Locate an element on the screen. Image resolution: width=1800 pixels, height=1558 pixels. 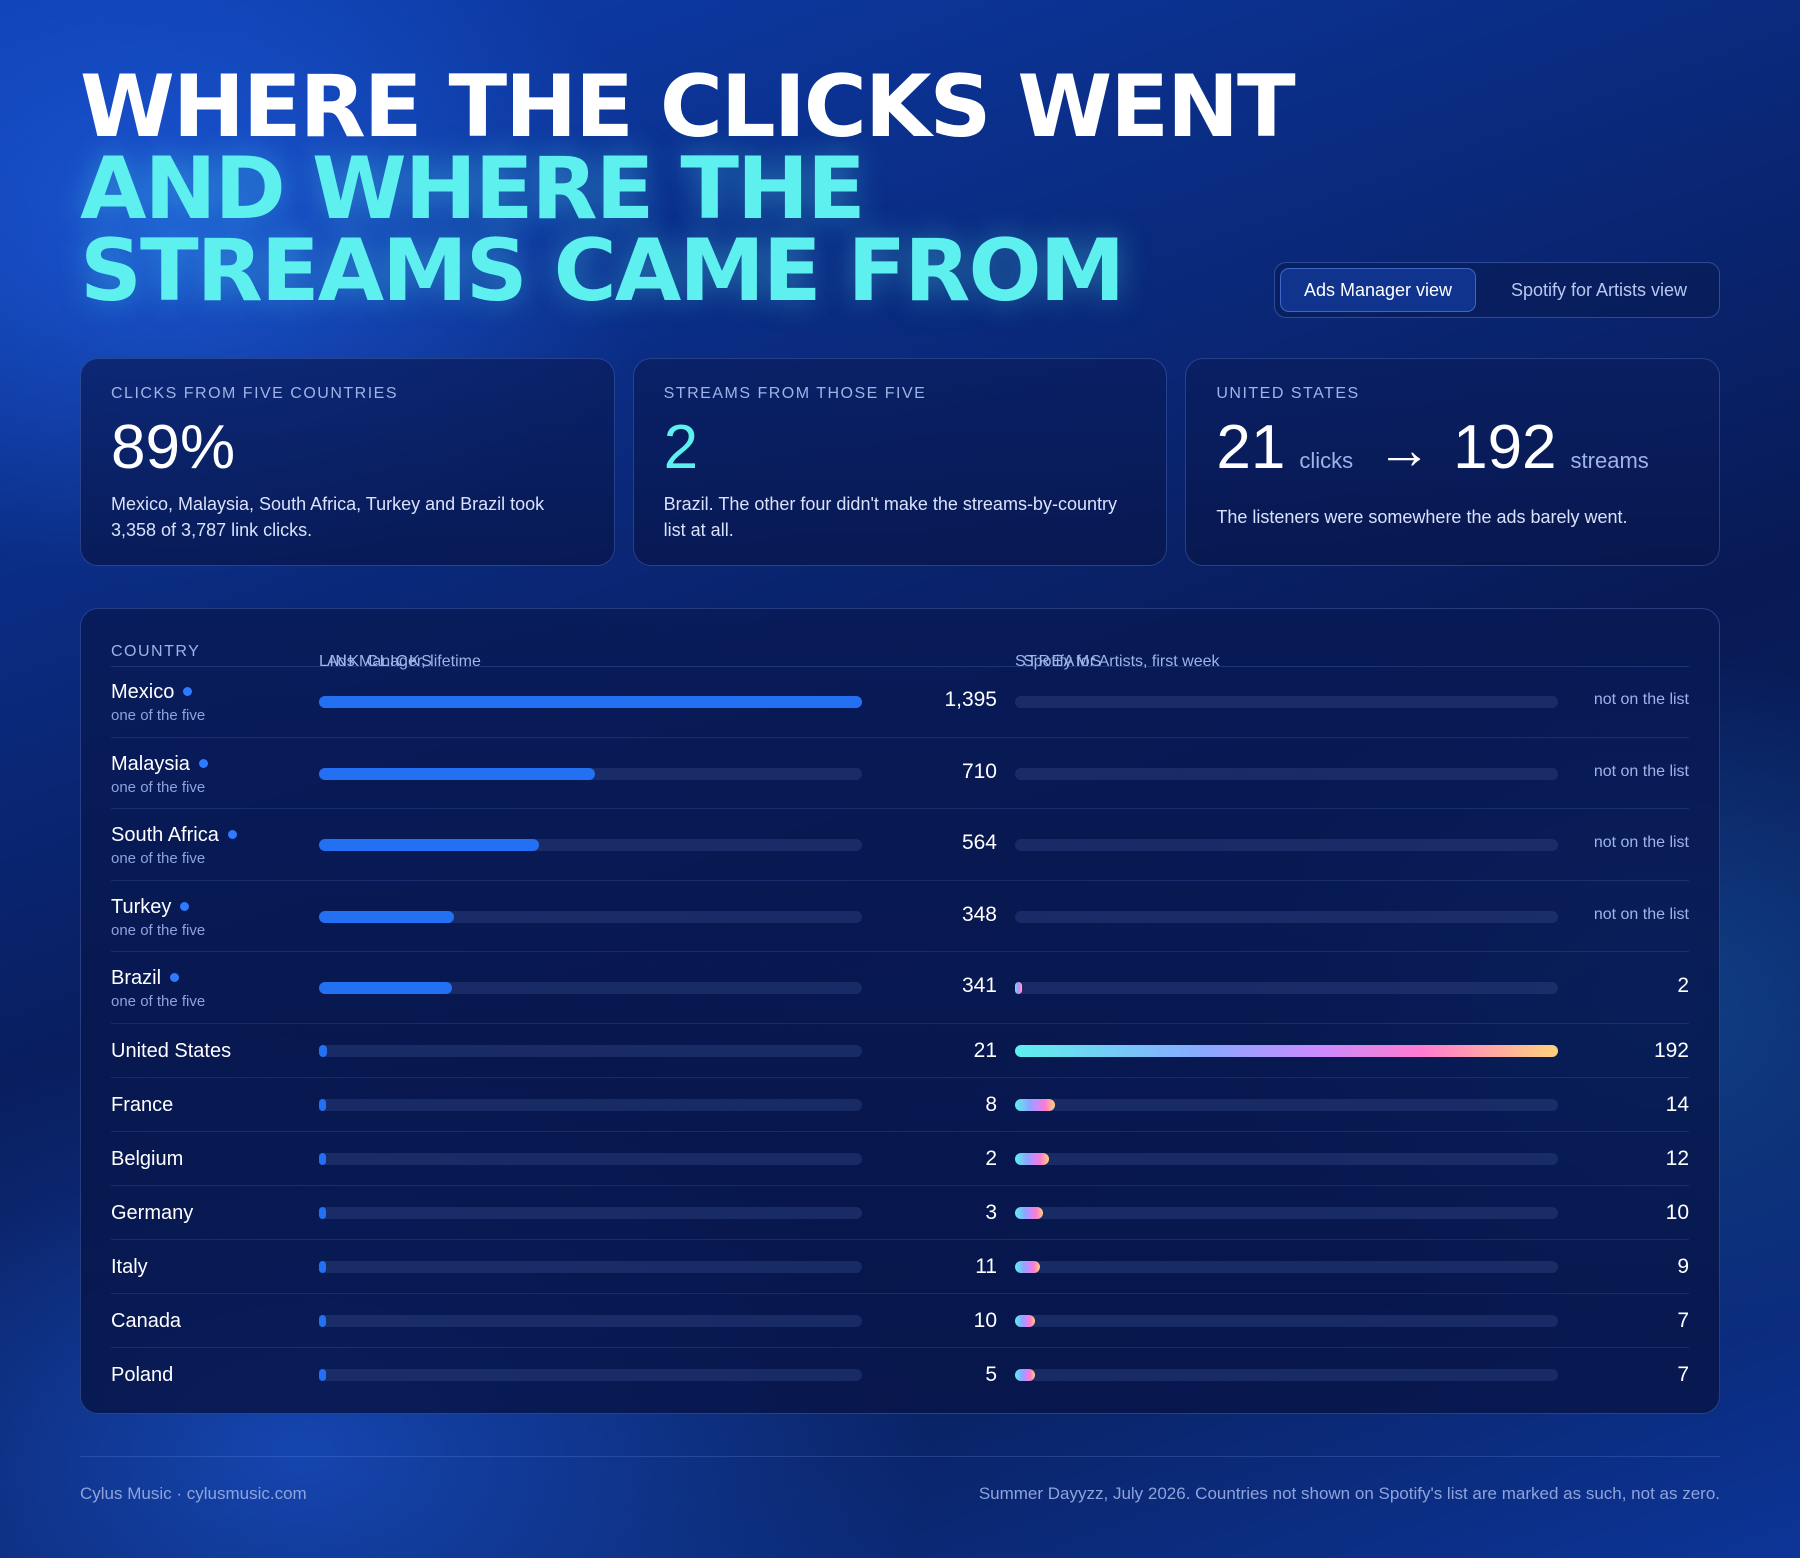
clicks-value: 341 is located at coordinates (979, 985).